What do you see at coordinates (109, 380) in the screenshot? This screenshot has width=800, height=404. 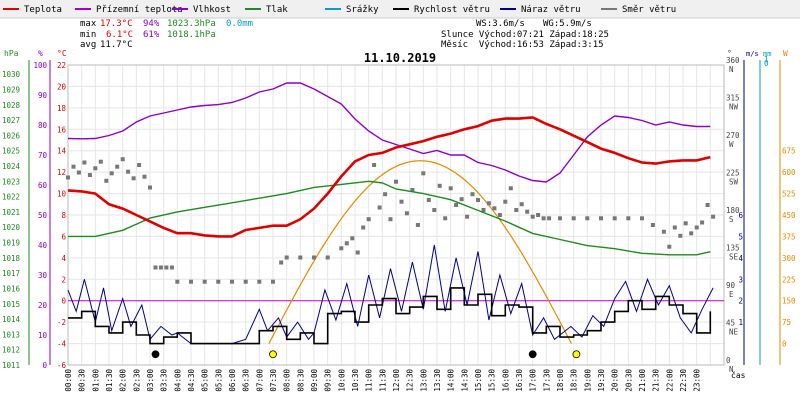 I see `time-tick-label: 01:30` at bounding box center [109, 380].